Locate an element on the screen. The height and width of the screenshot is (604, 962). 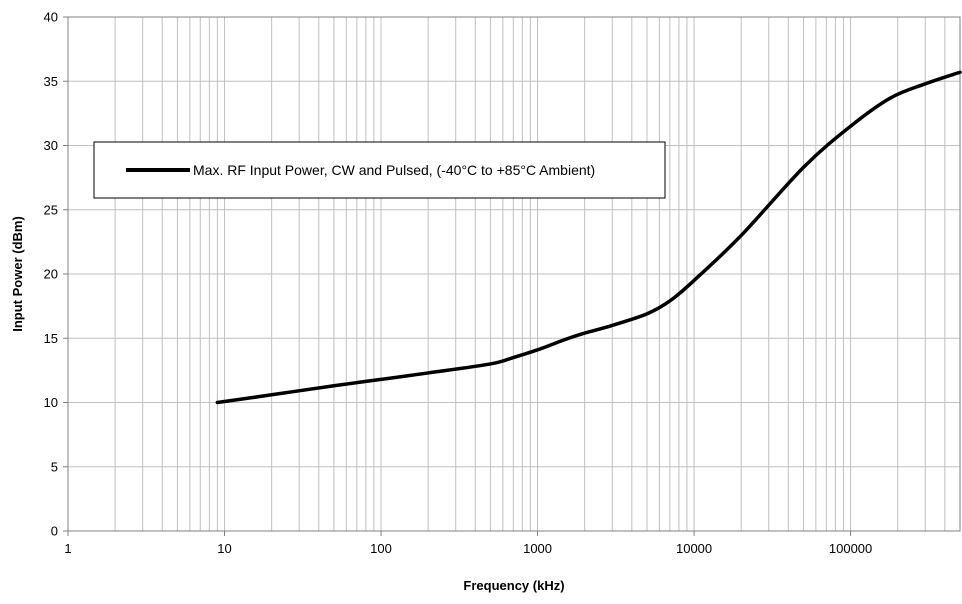
x-tick-label: 100000 is located at coordinates (850, 548).